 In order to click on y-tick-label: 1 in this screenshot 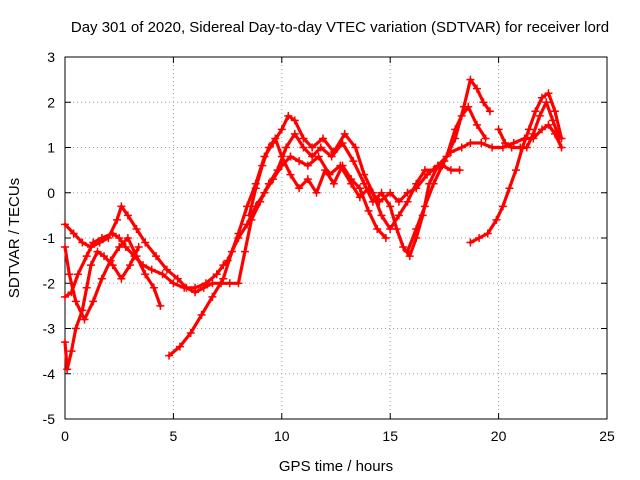, I will do `click(51, 148)`.